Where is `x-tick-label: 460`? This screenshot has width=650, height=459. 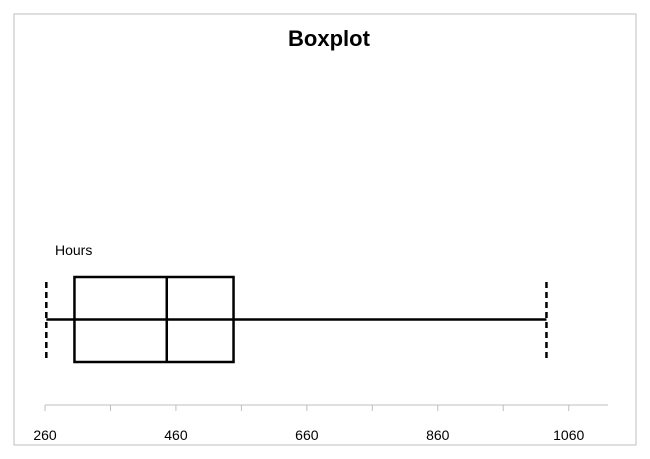
x-tick-label: 460 is located at coordinates (176, 435).